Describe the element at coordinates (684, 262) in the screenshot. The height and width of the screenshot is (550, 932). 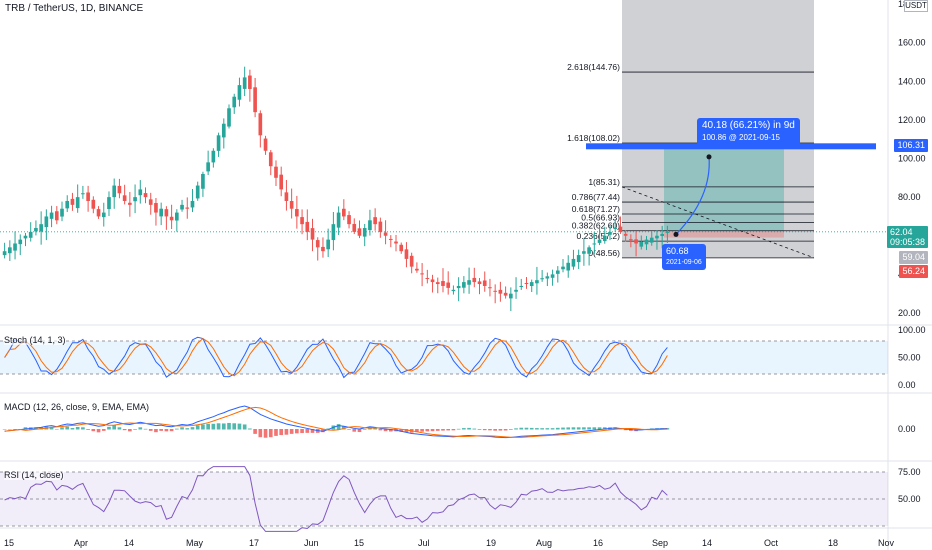
I see `entry-callout-sub: 2021-09-06` at that location.